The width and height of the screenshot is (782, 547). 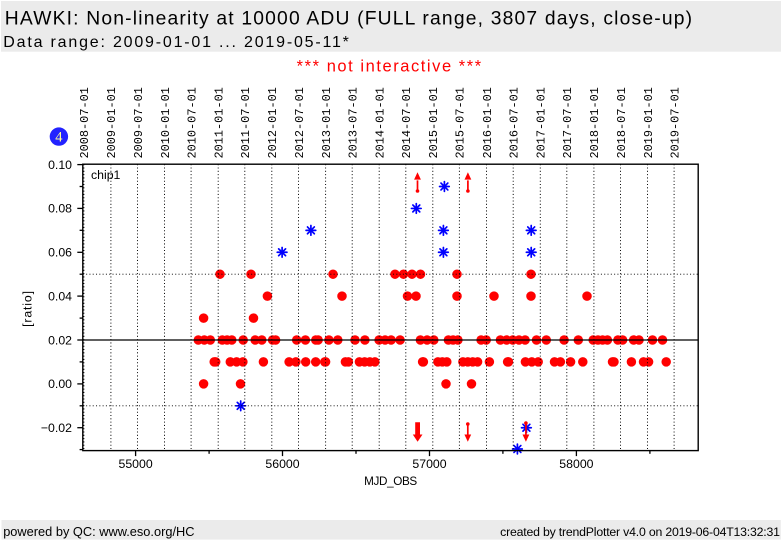 What do you see at coordinates (192, 122) in the screenshot?
I see `svg-text: 2010-07-01` at bounding box center [192, 122].